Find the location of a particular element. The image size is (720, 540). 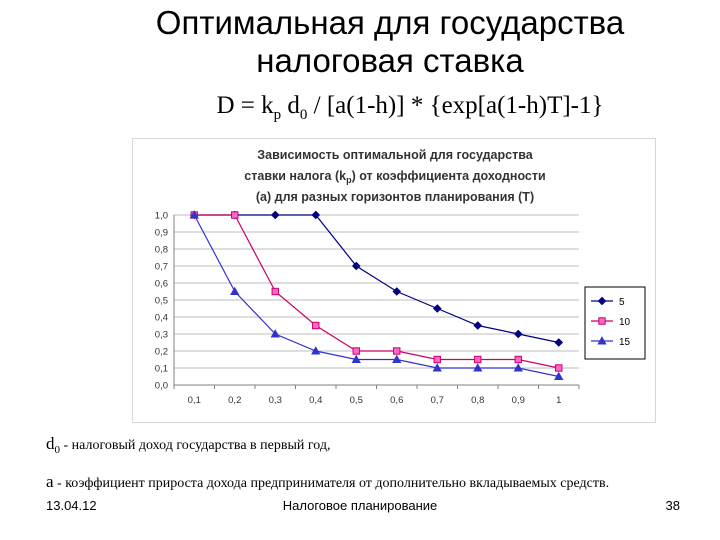

y-tick-label: 0,5 is located at coordinates (161, 301).